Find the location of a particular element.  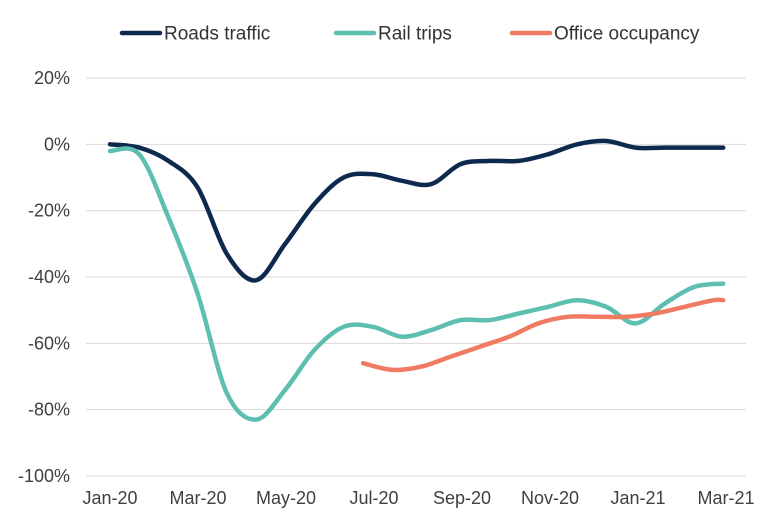

legend-label: Rail trips is located at coordinates (415, 34).